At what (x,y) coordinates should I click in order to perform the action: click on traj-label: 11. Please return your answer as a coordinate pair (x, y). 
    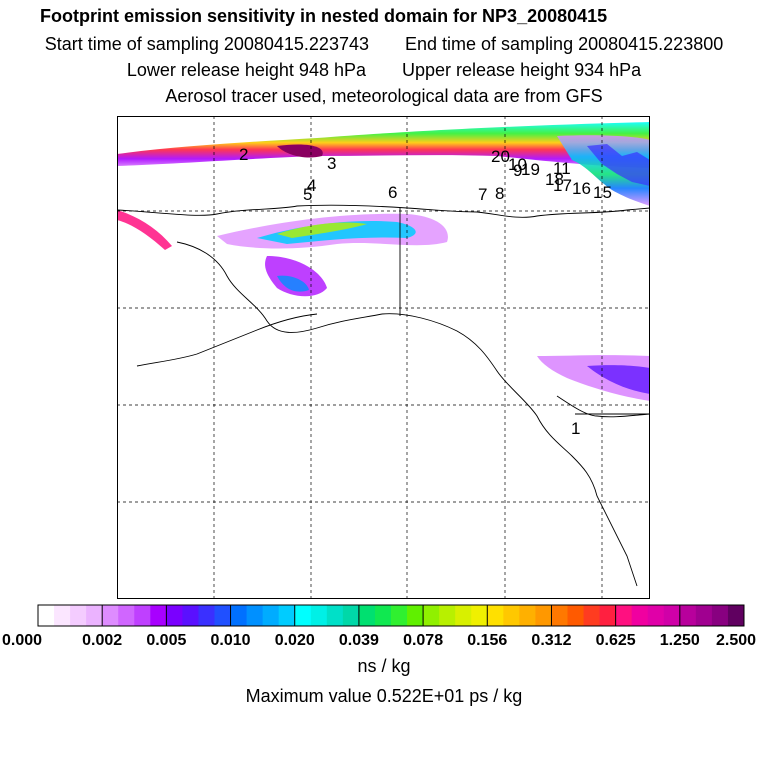
    Looking at the image, I should click on (562, 168).